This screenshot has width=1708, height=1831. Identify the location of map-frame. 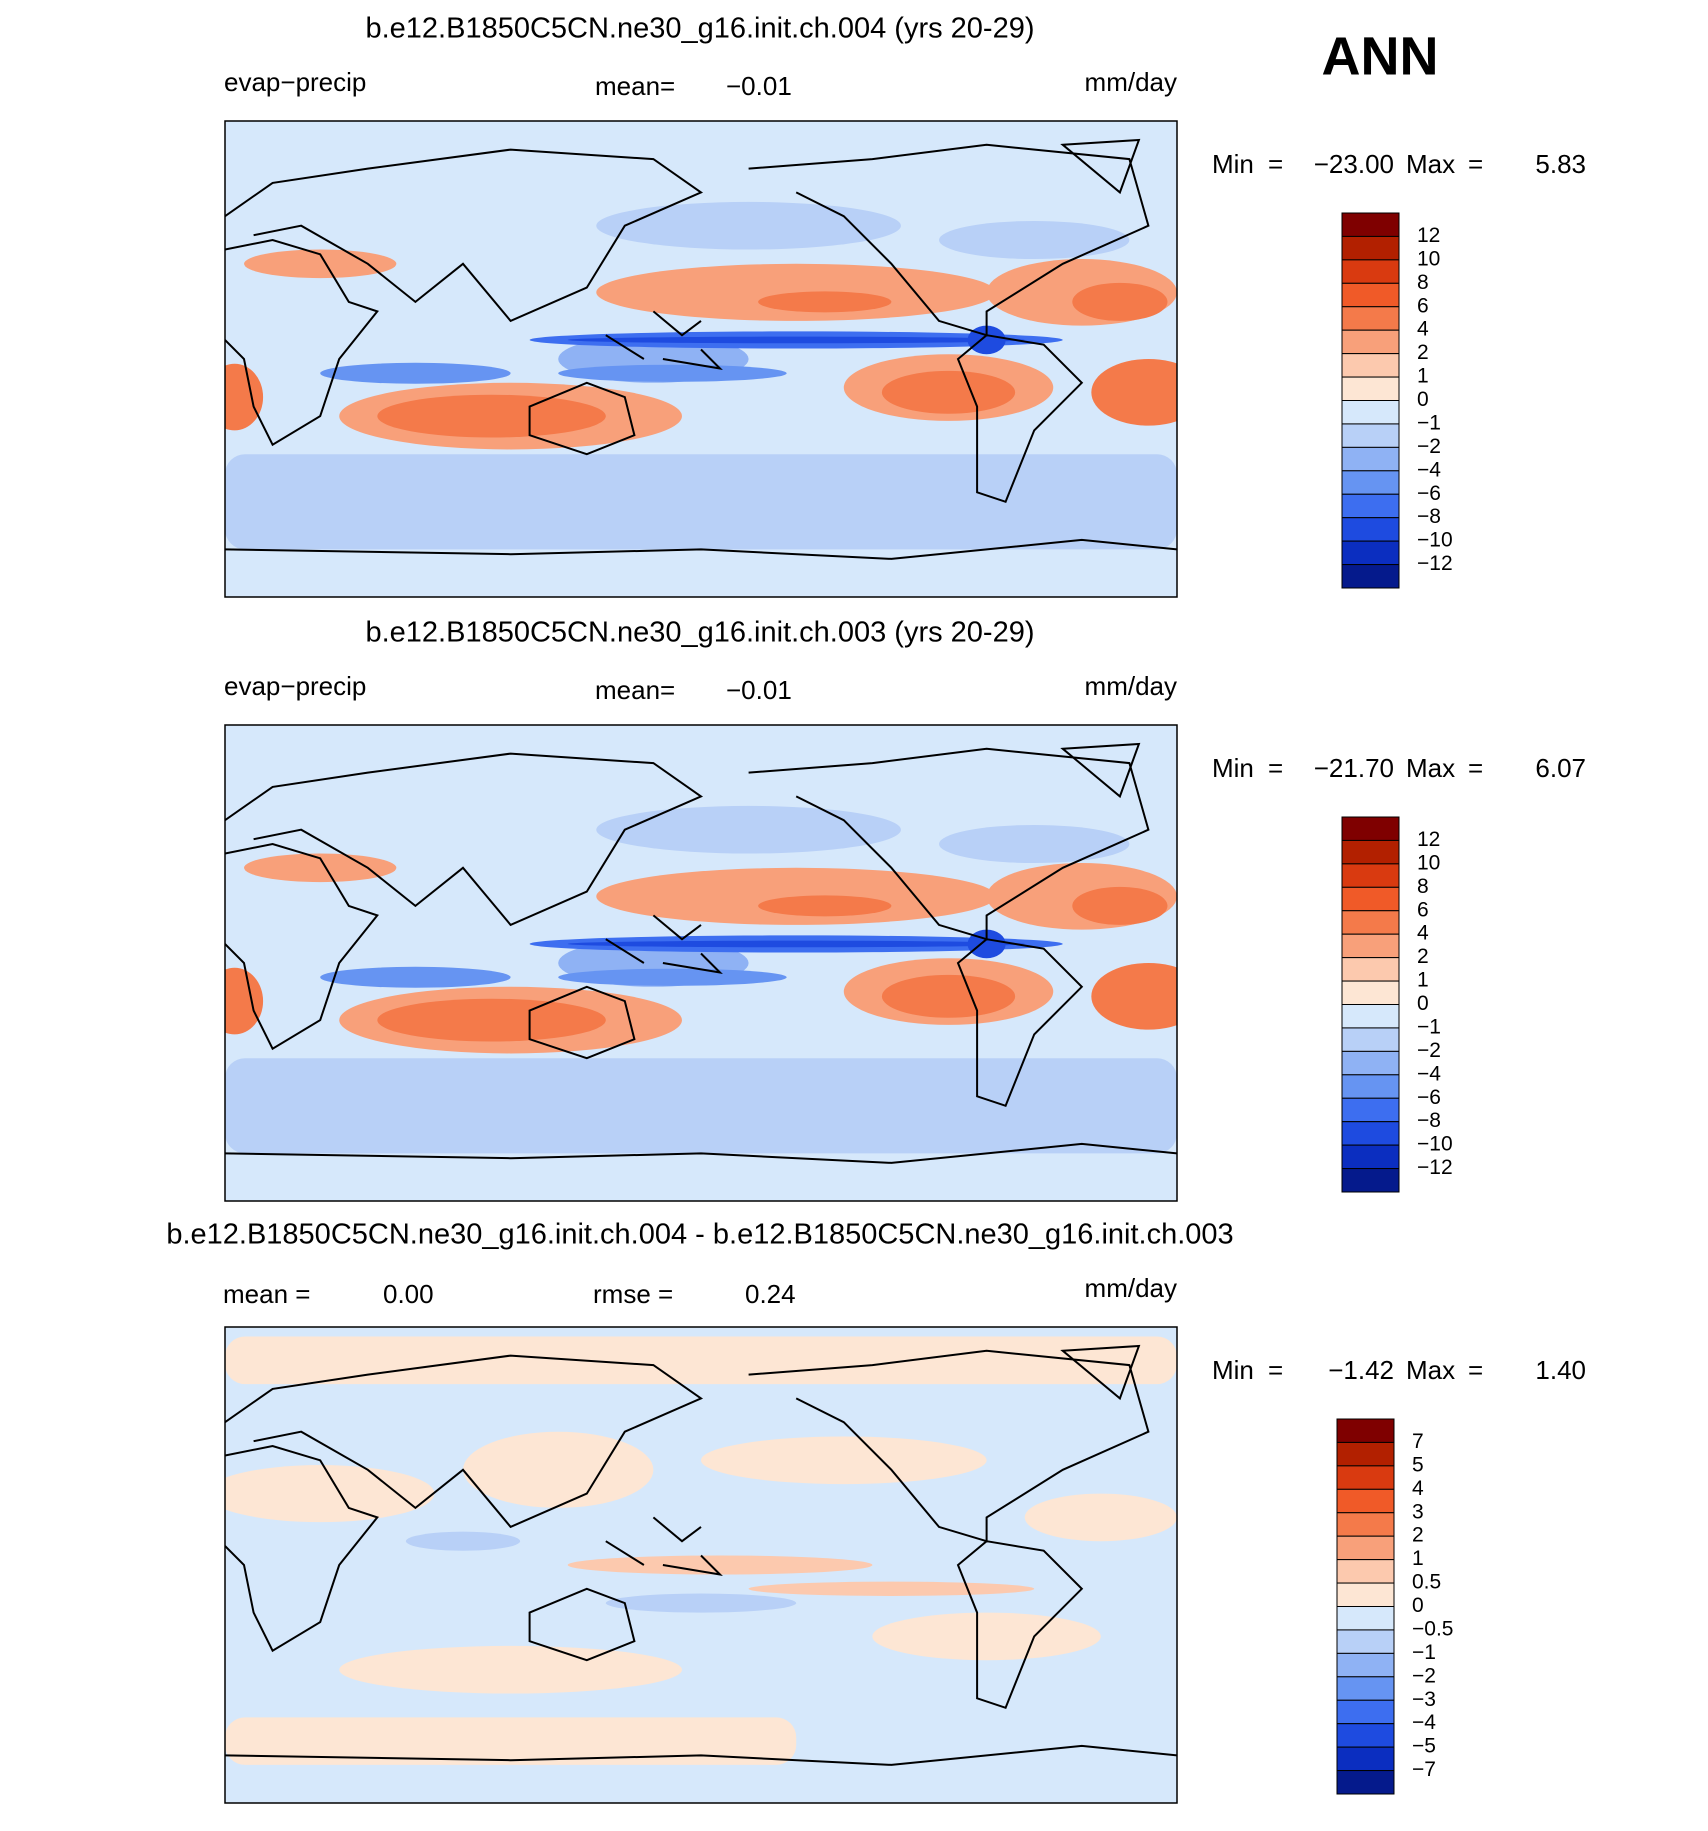
(701, 963).